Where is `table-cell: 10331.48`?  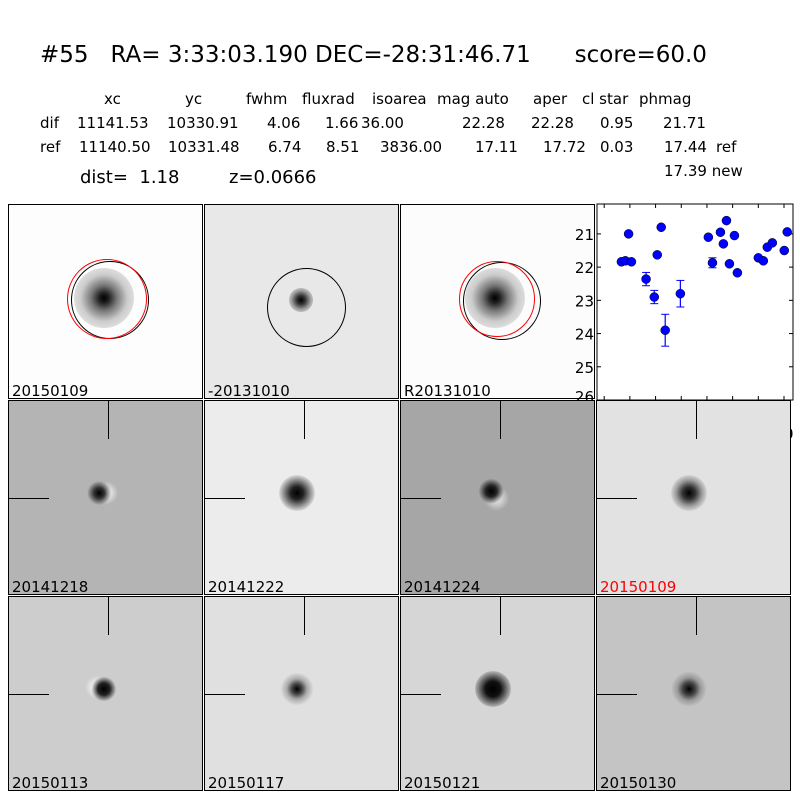
table-cell: 10331.48 is located at coordinates (204, 147).